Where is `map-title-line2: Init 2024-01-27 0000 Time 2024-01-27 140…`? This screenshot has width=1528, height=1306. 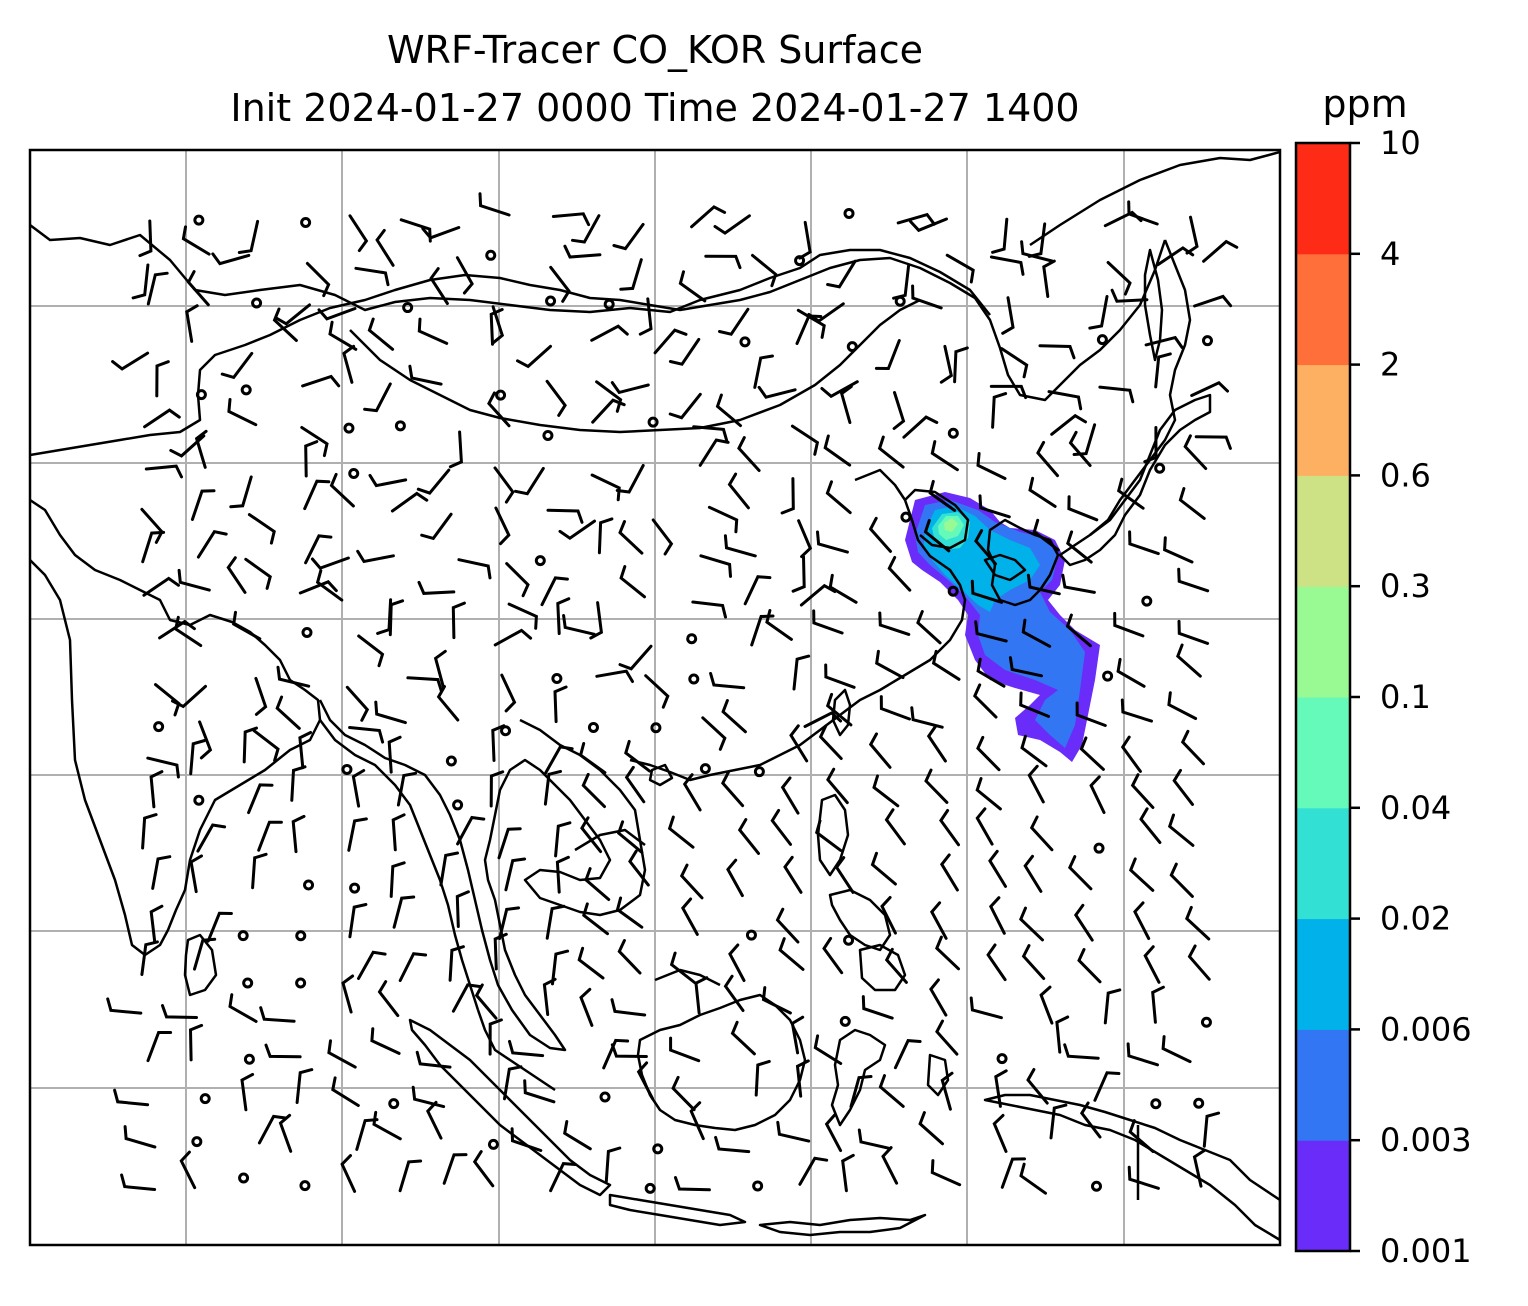 map-title-line2: Init 2024-01-27 0000 Time 2024-01-27 140… is located at coordinates (655, 108).